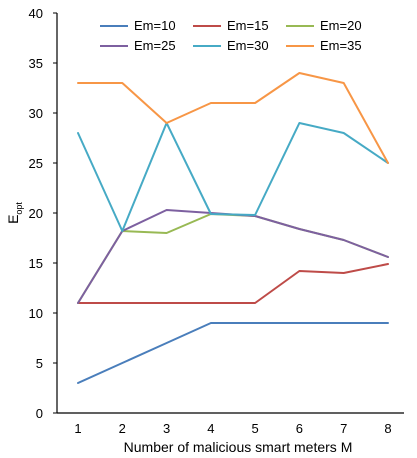 This screenshot has height=458, width=417. What do you see at coordinates (341, 45) in the screenshot?
I see `legend-label: Em=35` at bounding box center [341, 45].